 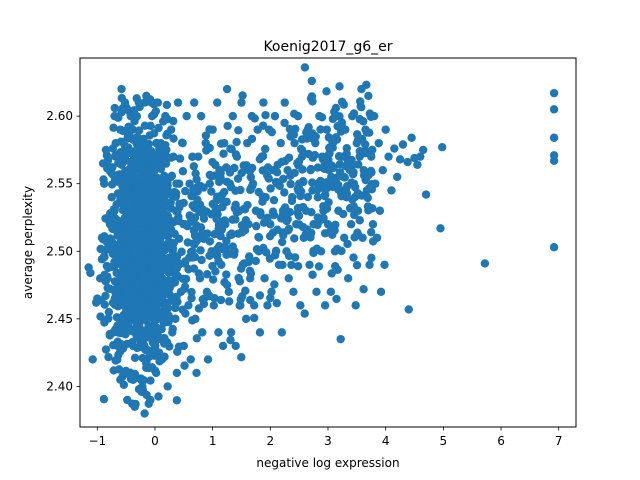 What do you see at coordinates (97, 441) in the screenshot?
I see `x-tick-label: −1` at bounding box center [97, 441].